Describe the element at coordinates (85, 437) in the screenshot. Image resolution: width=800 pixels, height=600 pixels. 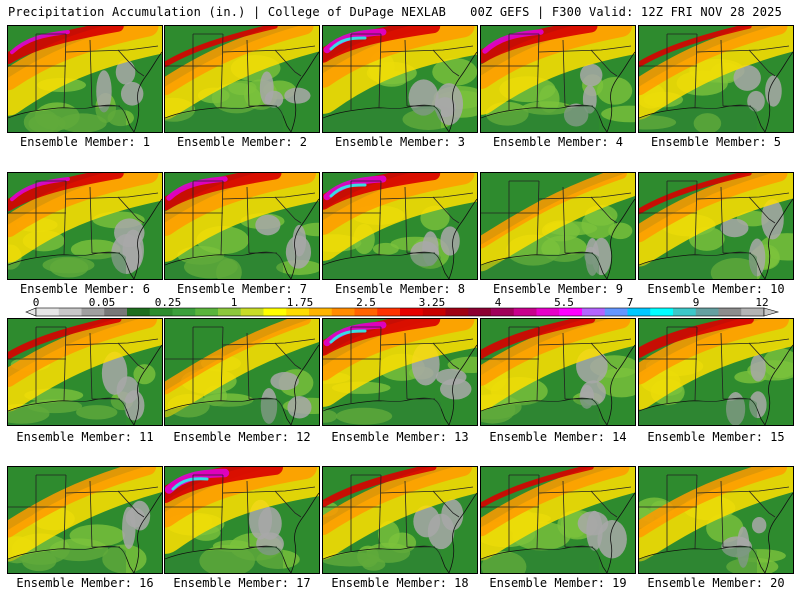
I see `ensemble-member-label: Ensemble Member: 11` at that location.